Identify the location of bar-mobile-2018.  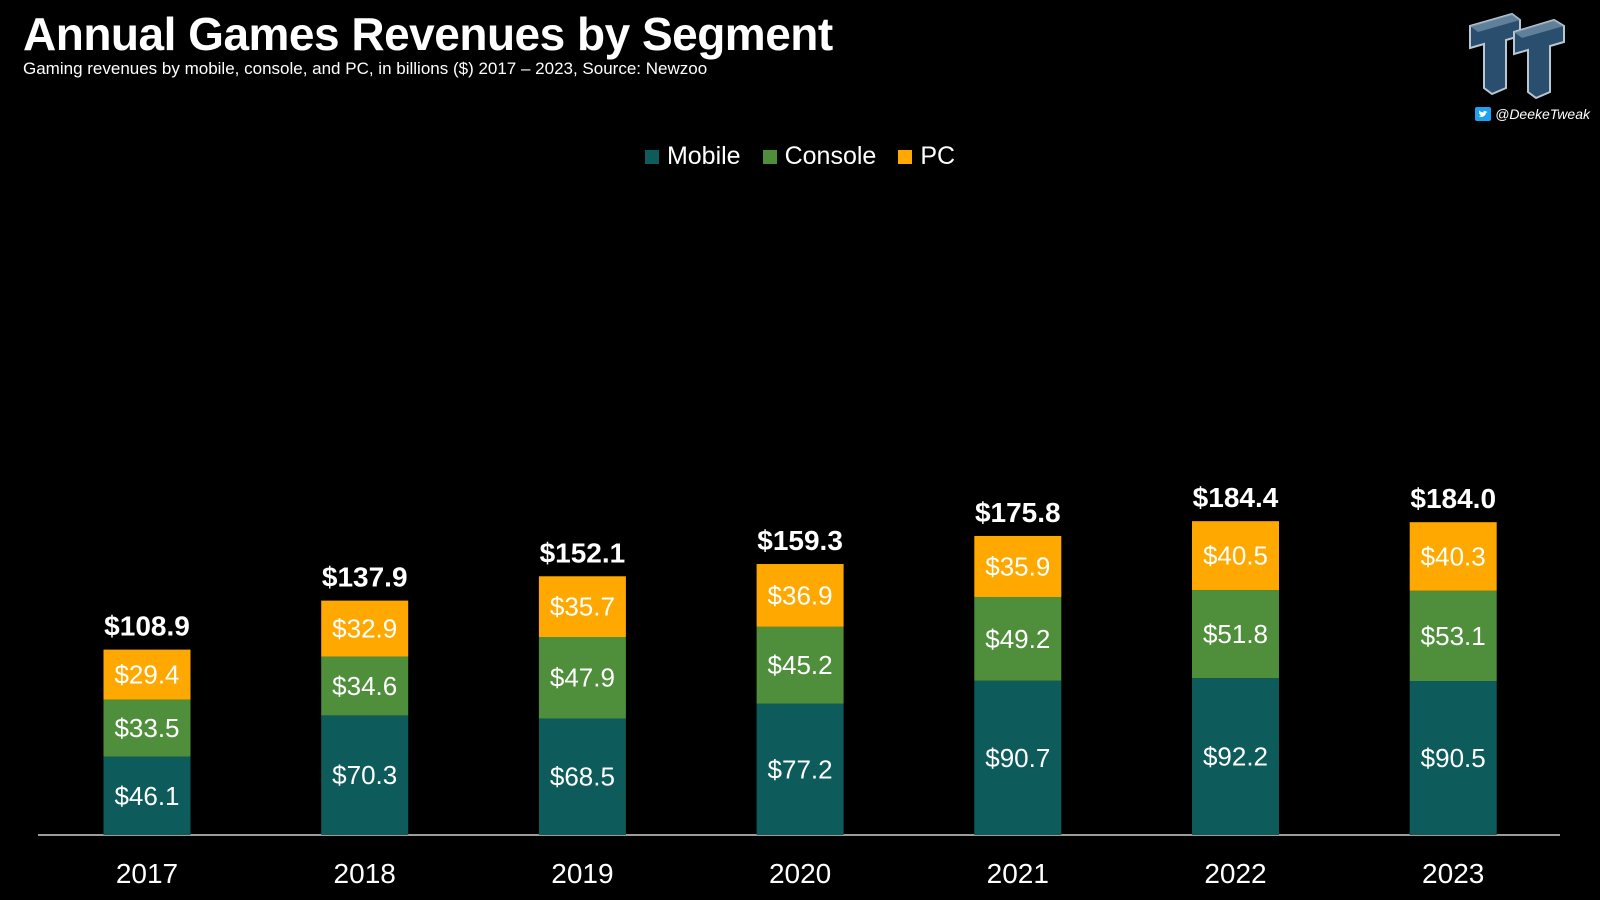
(365, 775).